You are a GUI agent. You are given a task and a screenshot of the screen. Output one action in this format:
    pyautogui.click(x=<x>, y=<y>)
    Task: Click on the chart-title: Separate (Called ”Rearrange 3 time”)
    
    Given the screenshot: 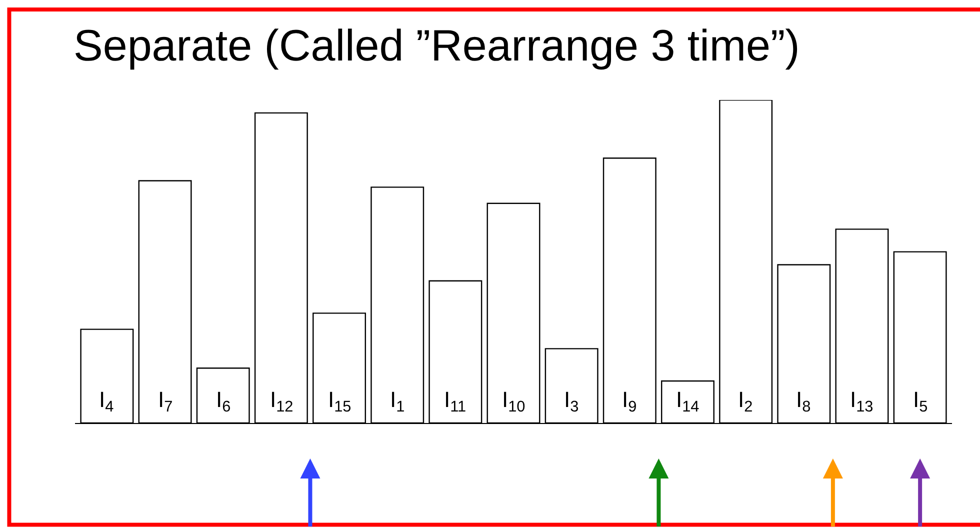 What is the action you would take?
    pyautogui.click(x=437, y=45)
    